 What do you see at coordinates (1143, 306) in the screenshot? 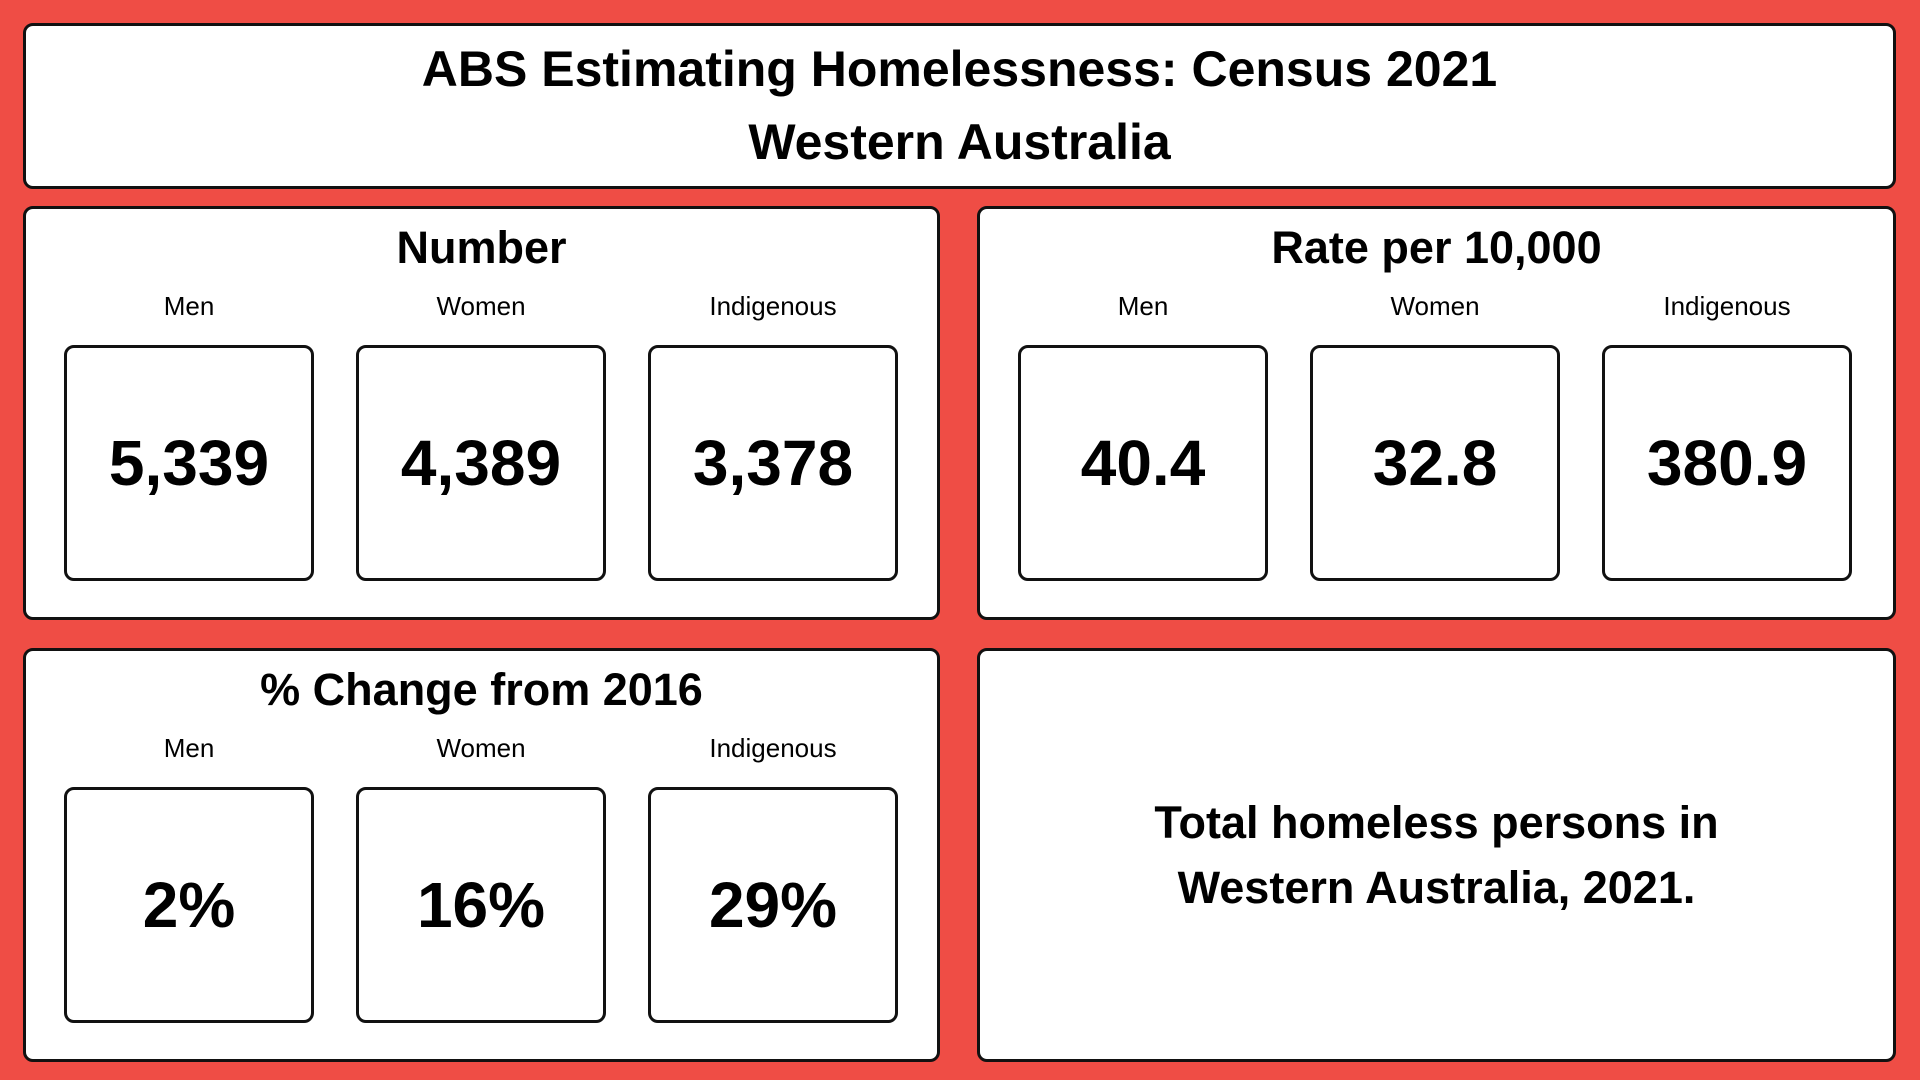
I see `rate-men-label: Men` at bounding box center [1143, 306].